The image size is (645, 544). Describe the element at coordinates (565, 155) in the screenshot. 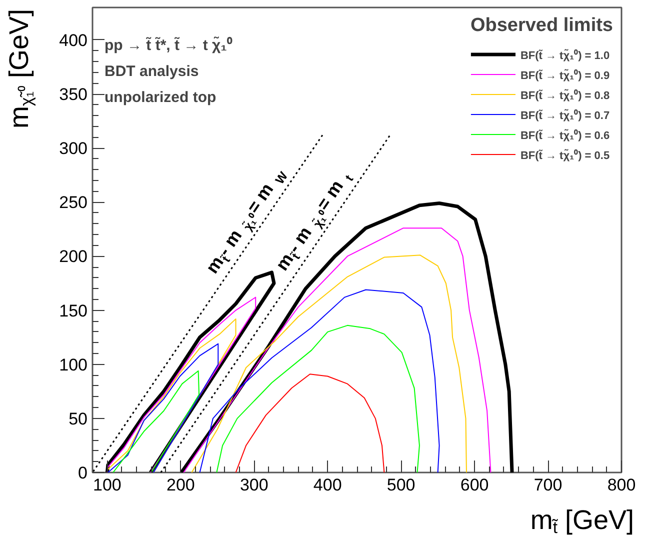

I see `legend-label: BF(t̃ → tχ̃₁⁰) = 0.5` at that location.